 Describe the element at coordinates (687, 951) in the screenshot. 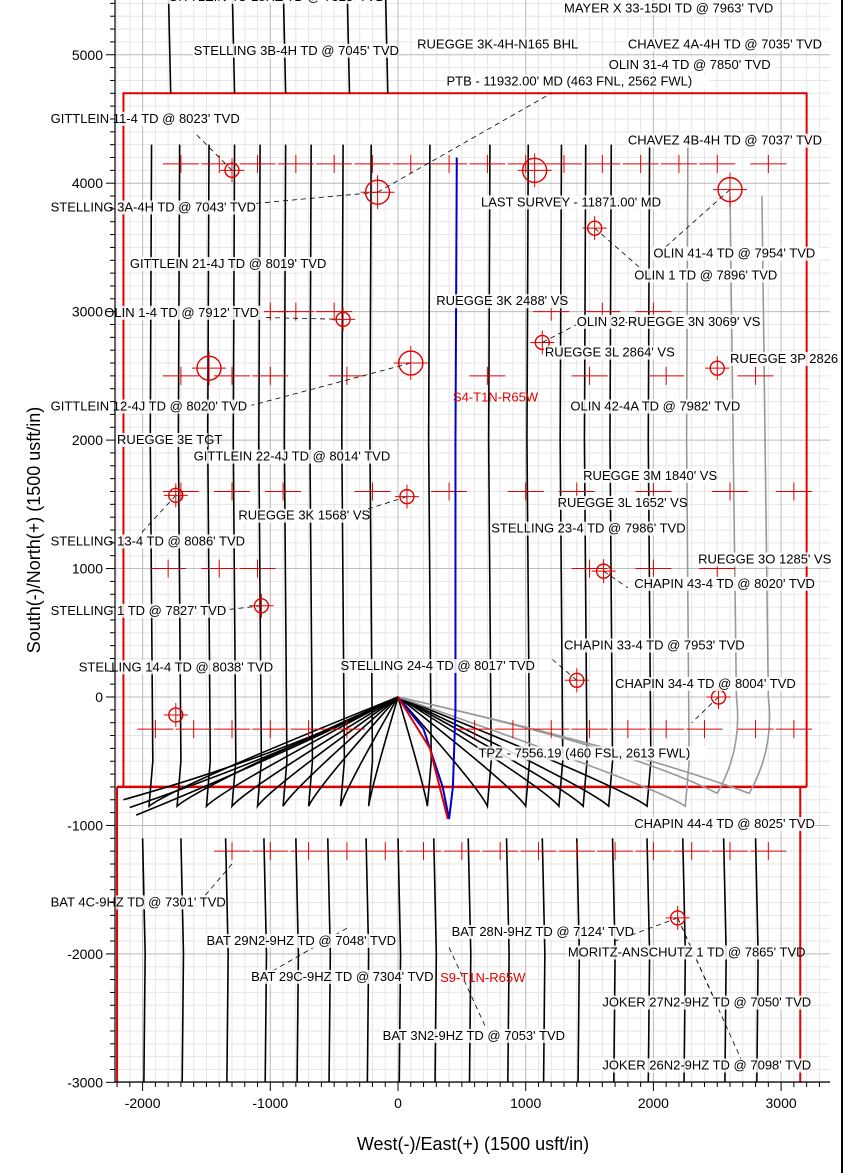

I see `well-label: MORITZ-ANSCHUTZ 1 TD @ 7865' TVD` at that location.